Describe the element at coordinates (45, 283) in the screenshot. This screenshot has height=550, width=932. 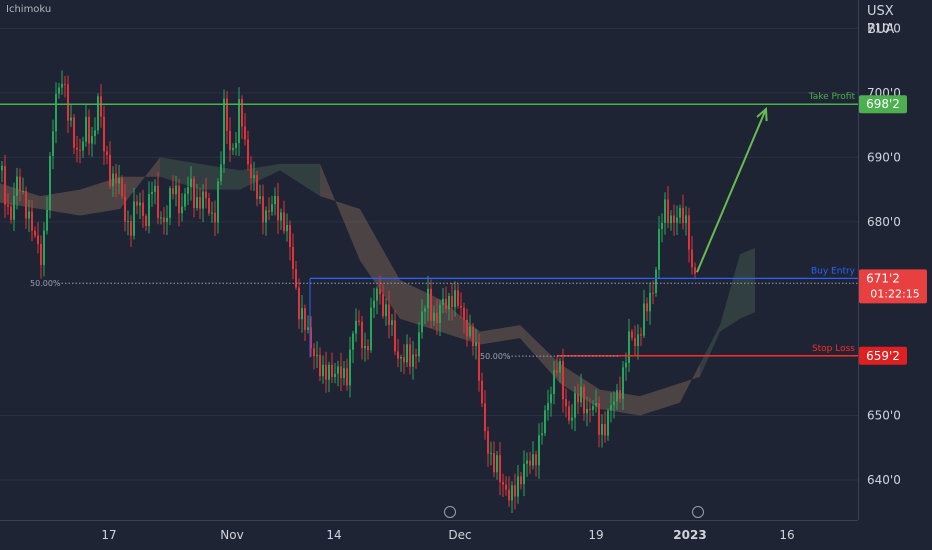
I see `fib-50-label: 50.00%` at that location.